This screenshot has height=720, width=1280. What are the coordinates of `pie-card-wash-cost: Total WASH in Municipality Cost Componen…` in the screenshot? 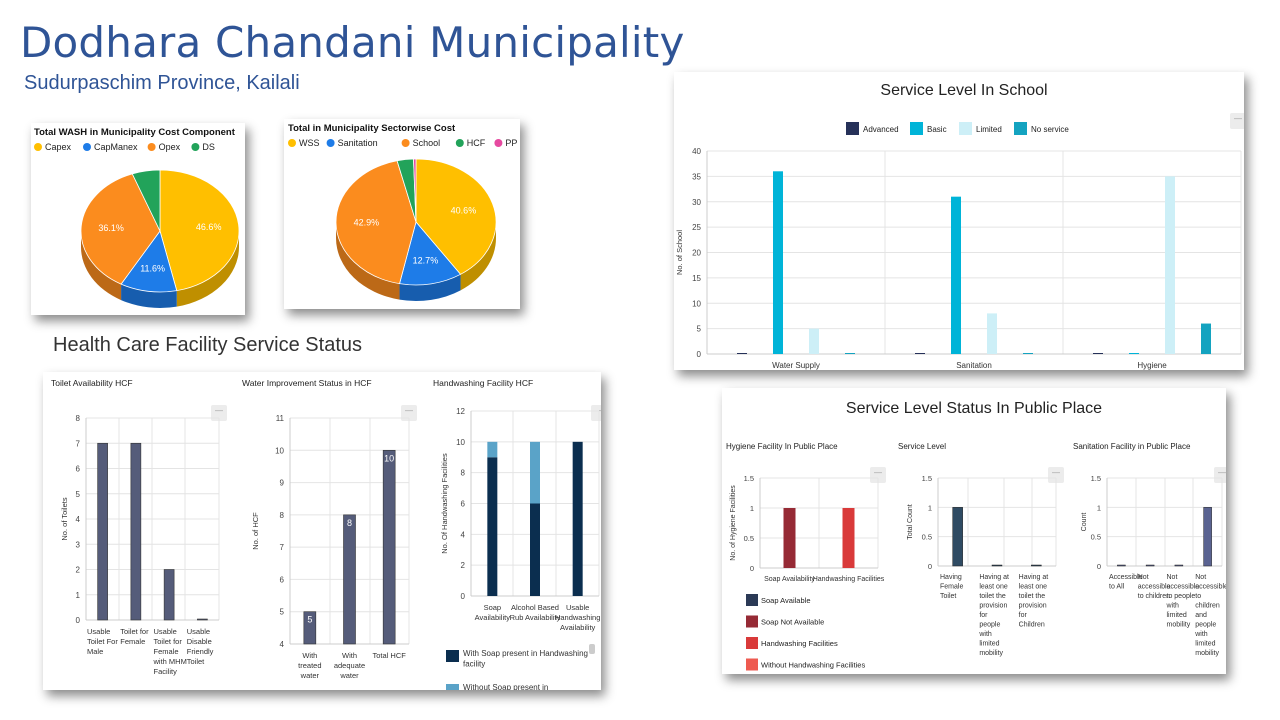 It's located at (138, 219).